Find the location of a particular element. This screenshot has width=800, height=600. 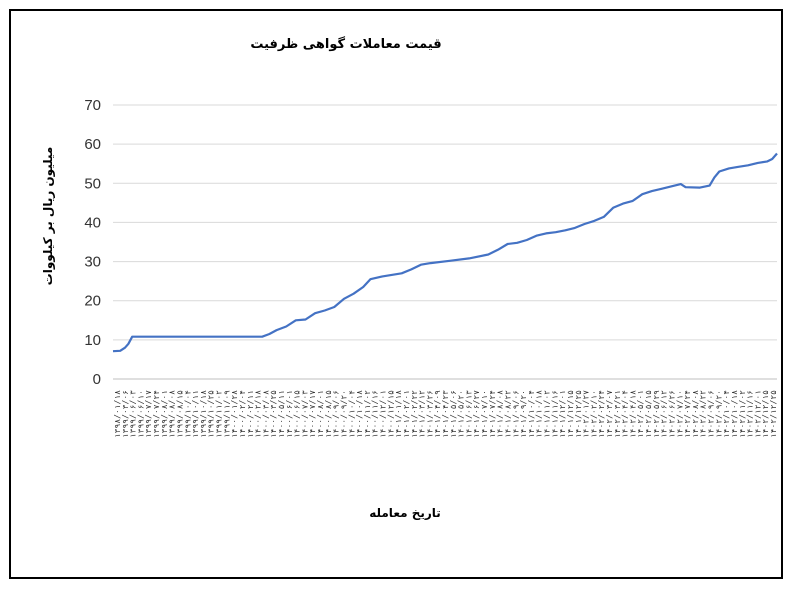

x-tick-label: ۱۴۰۱/۰۸/۲۲ is located at coordinates (507, 414).